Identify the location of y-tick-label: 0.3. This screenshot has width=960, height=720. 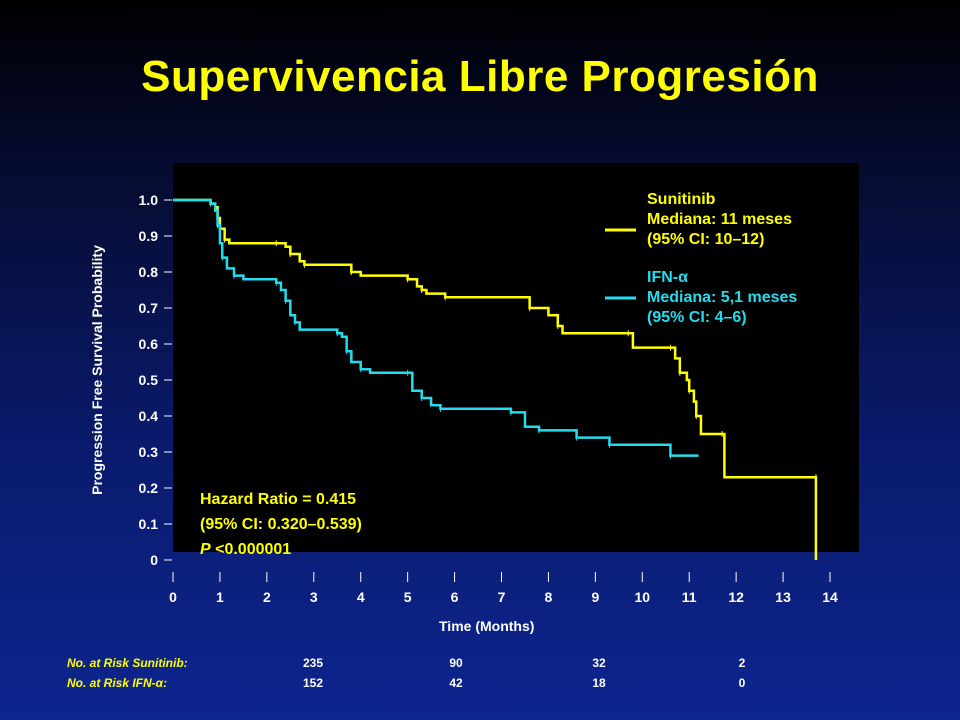
(149, 452).